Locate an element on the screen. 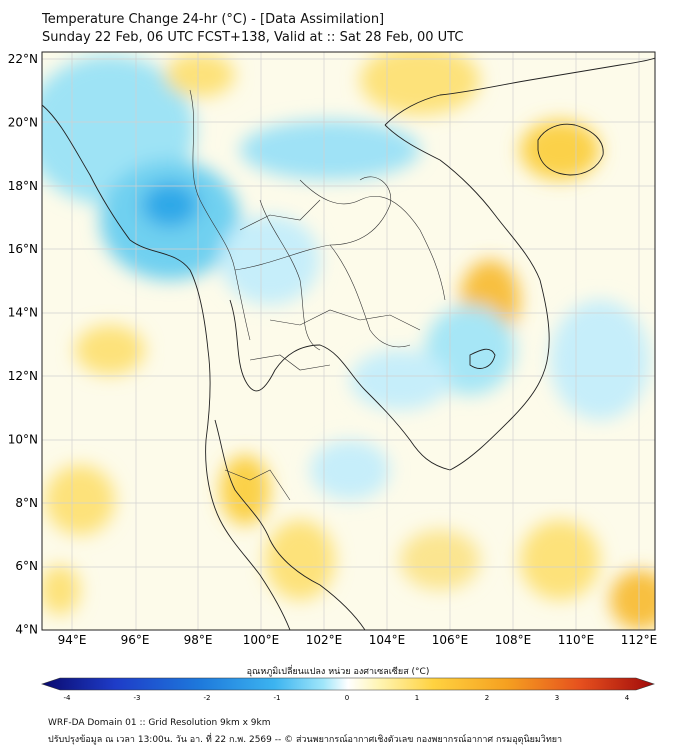  lat-label: 10°N is located at coordinates (23, 439).